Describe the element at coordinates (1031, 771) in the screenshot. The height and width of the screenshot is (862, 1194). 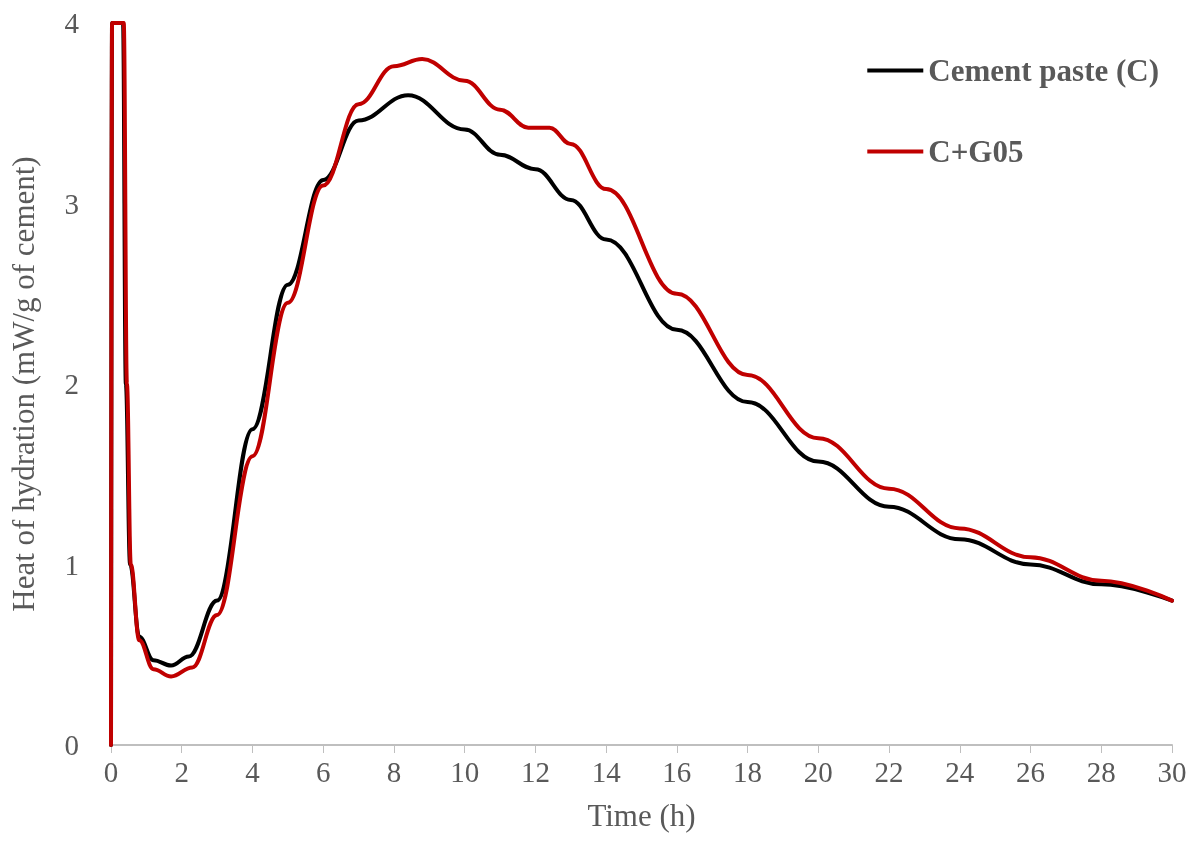
I see `x-tick-label: 26` at that location.